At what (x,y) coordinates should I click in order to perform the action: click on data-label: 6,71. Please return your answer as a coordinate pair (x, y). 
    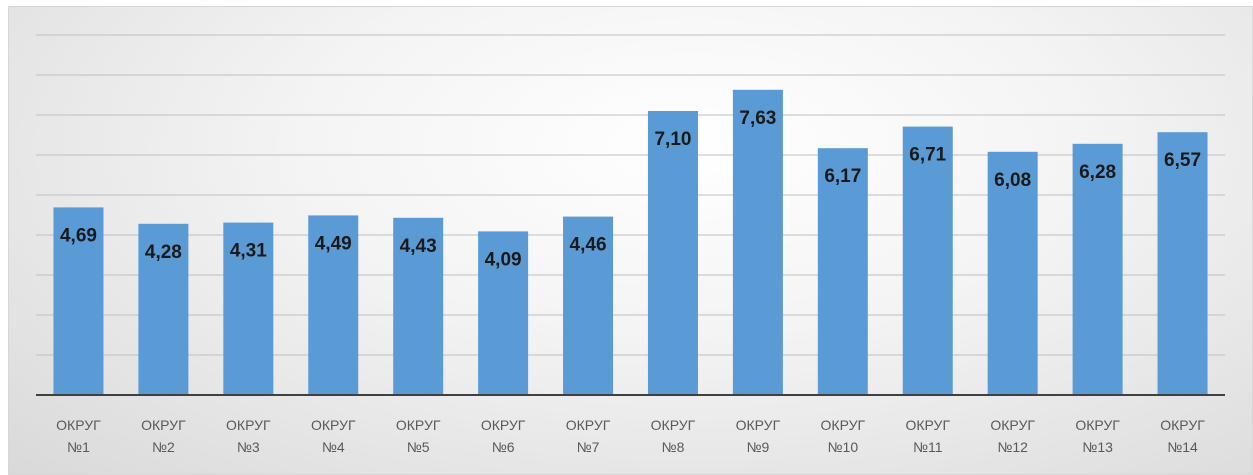
    Looking at the image, I should click on (927, 155).